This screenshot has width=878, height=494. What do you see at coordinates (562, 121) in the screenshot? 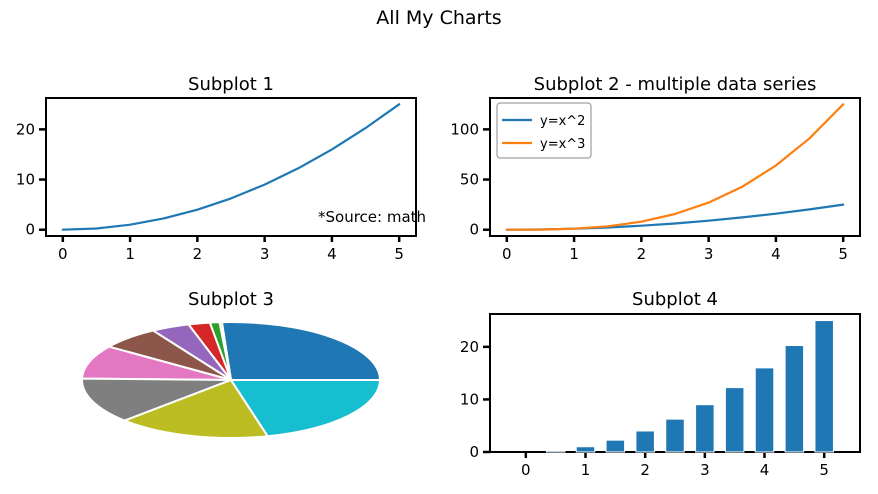
I see `legend-label-1: y=x^2` at bounding box center [562, 121].